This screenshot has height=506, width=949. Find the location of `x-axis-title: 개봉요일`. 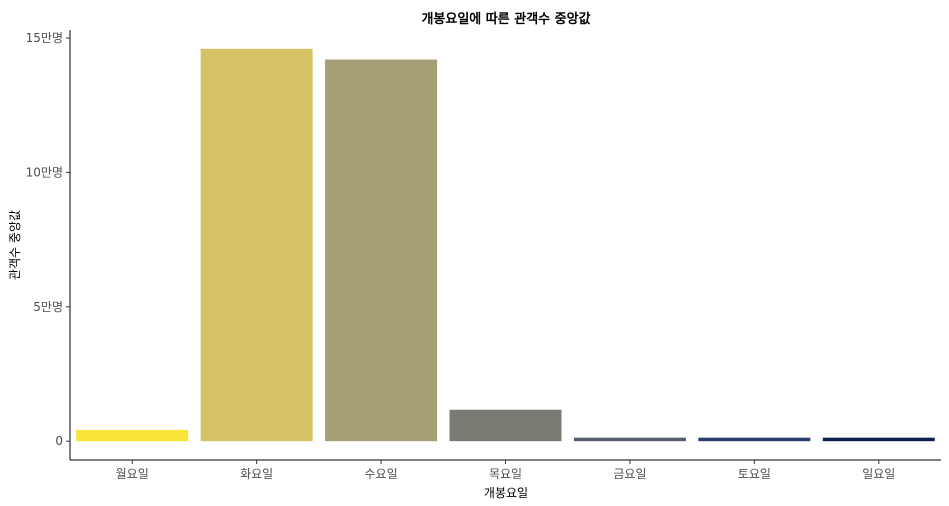

x-axis-title: 개봉요일 is located at coordinates (506, 493).